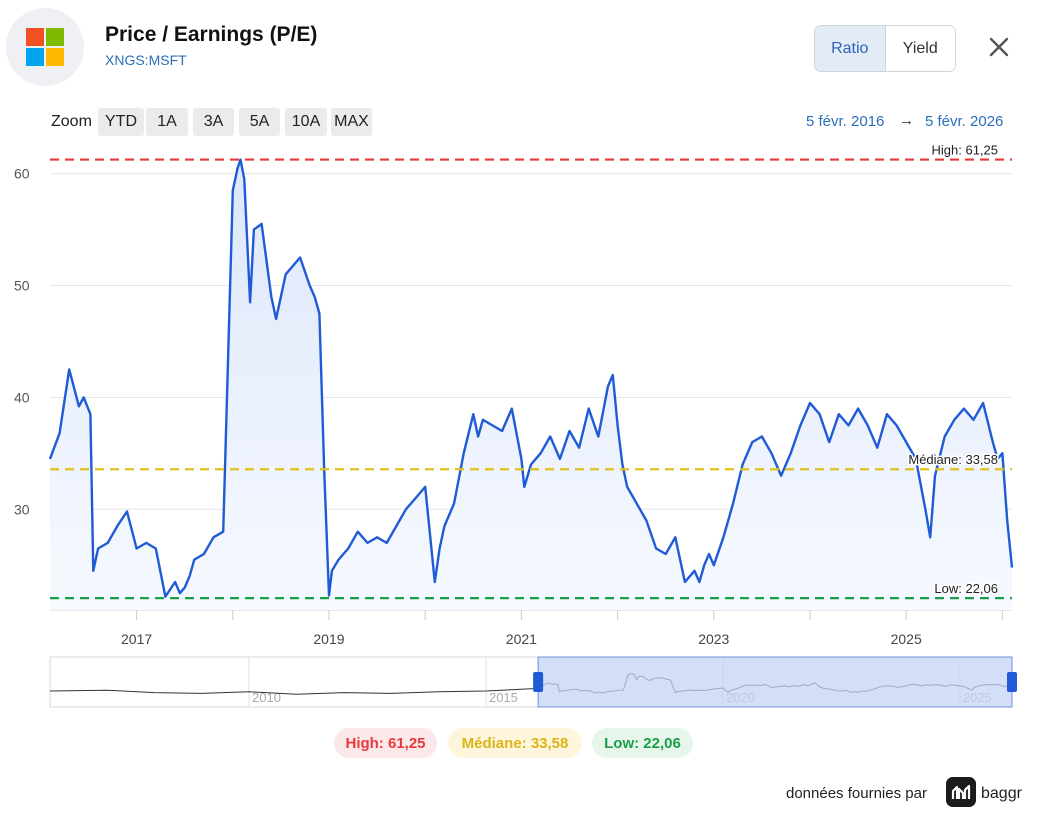  What do you see at coordinates (306, 122) in the screenshot?
I see `zoom-10a-button: 10A` at bounding box center [306, 122].